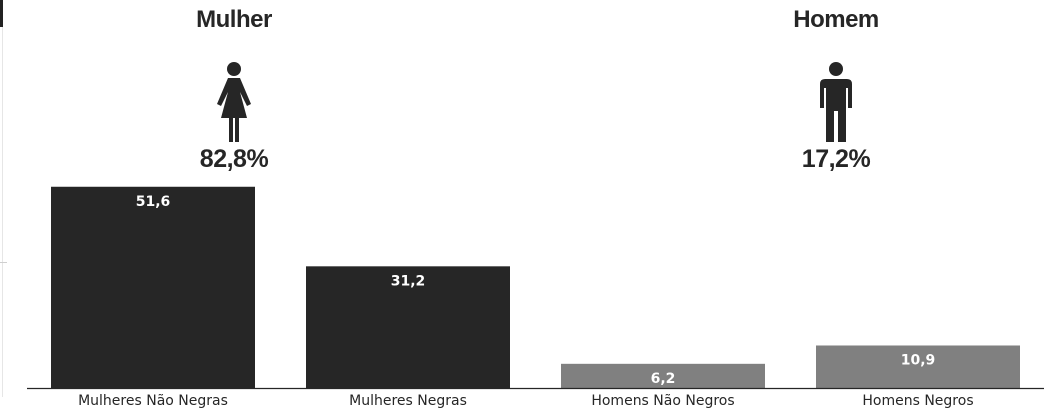  I want to click on category-label: Homens Negros, so click(917, 401).